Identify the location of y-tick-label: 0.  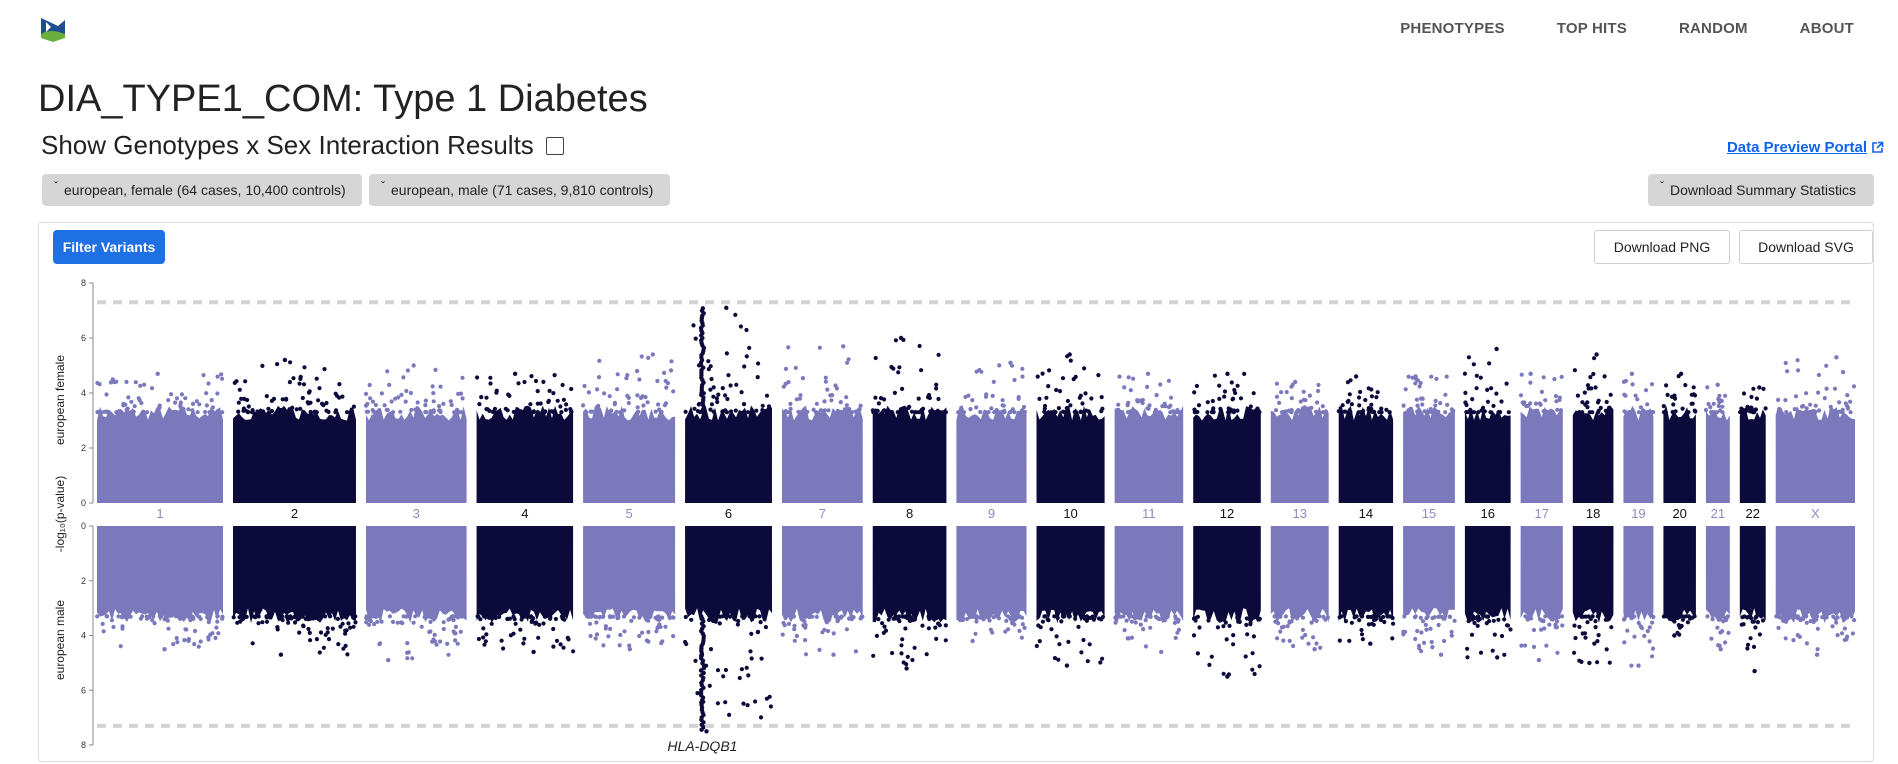
(83, 503).